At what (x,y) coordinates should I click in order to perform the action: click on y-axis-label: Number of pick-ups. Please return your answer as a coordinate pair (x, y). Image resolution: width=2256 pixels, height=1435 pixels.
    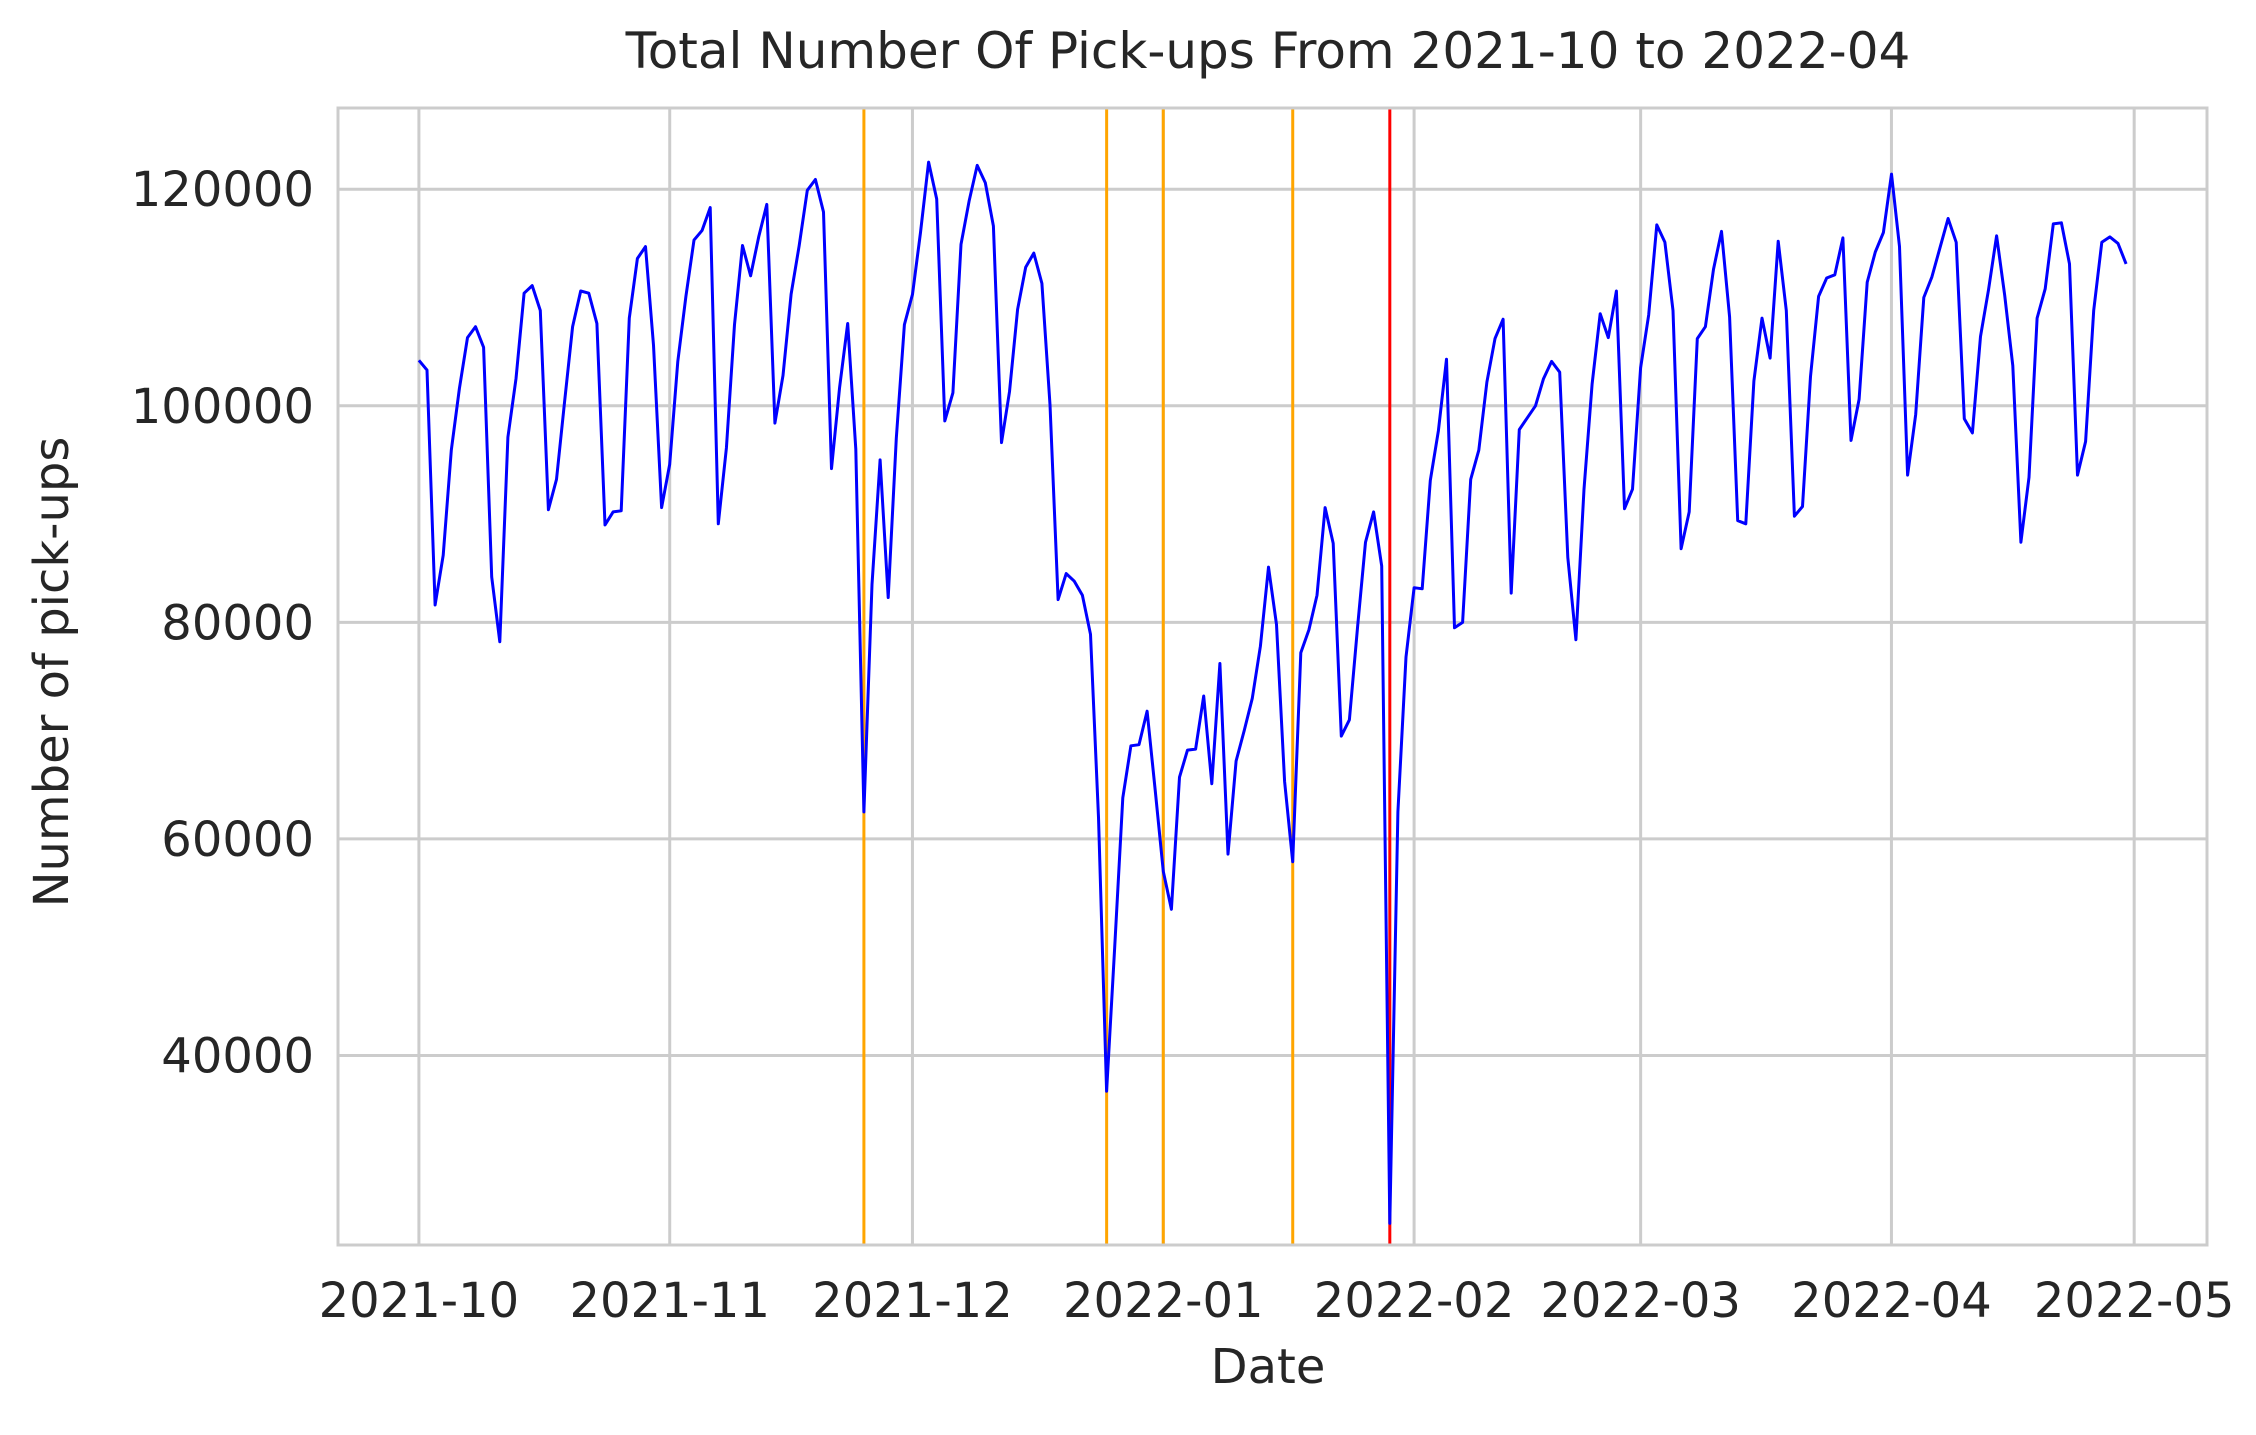
    Looking at the image, I should click on (52, 672).